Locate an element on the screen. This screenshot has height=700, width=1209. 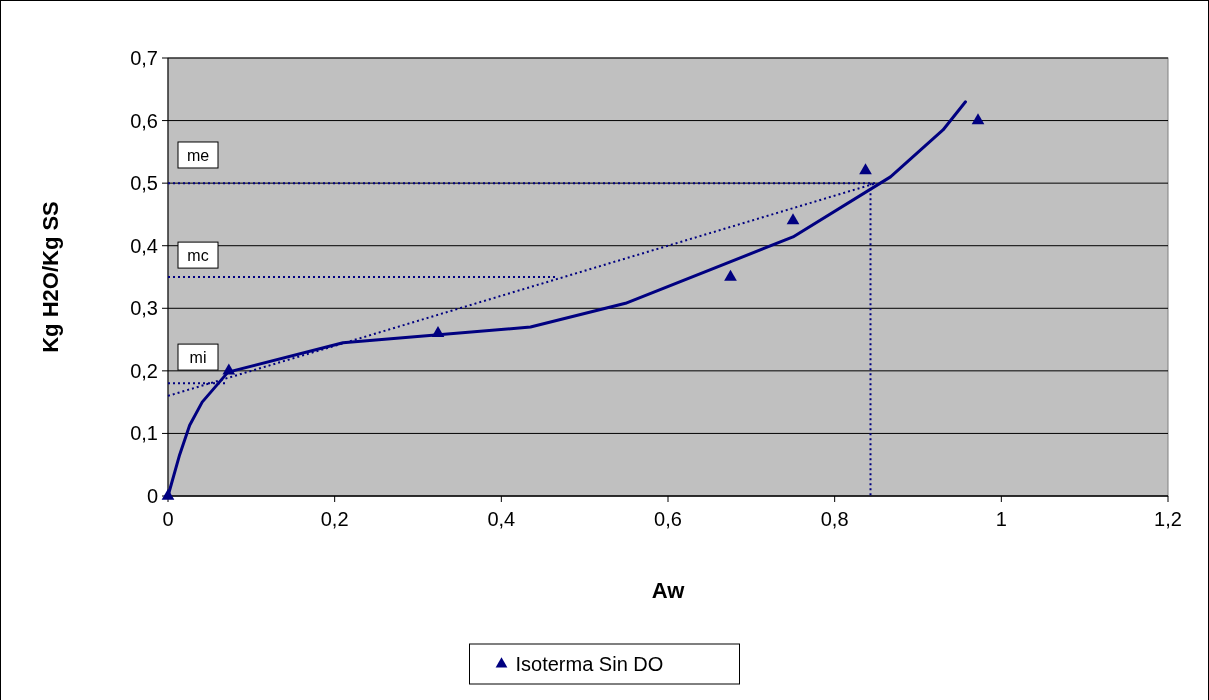
annotation: me is located at coordinates (198, 155).